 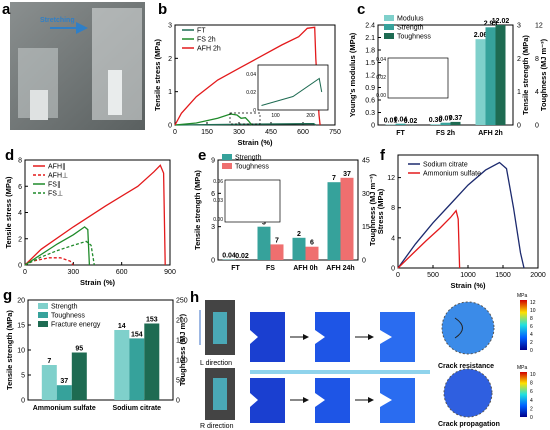 What do you see at coordinates (445, 165) in the screenshot?
I see `legend-label: Sodium citrate` at bounding box center [445, 165].